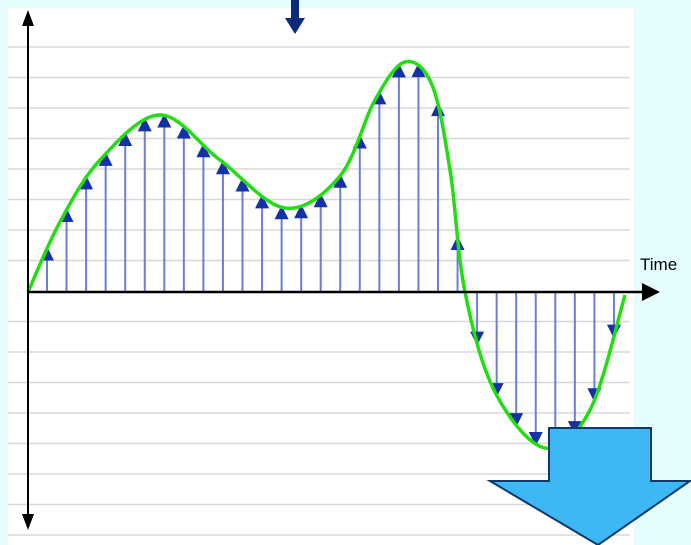 This screenshot has width=691, height=545. I want to click on big-down-arrow, so click(588, 486).